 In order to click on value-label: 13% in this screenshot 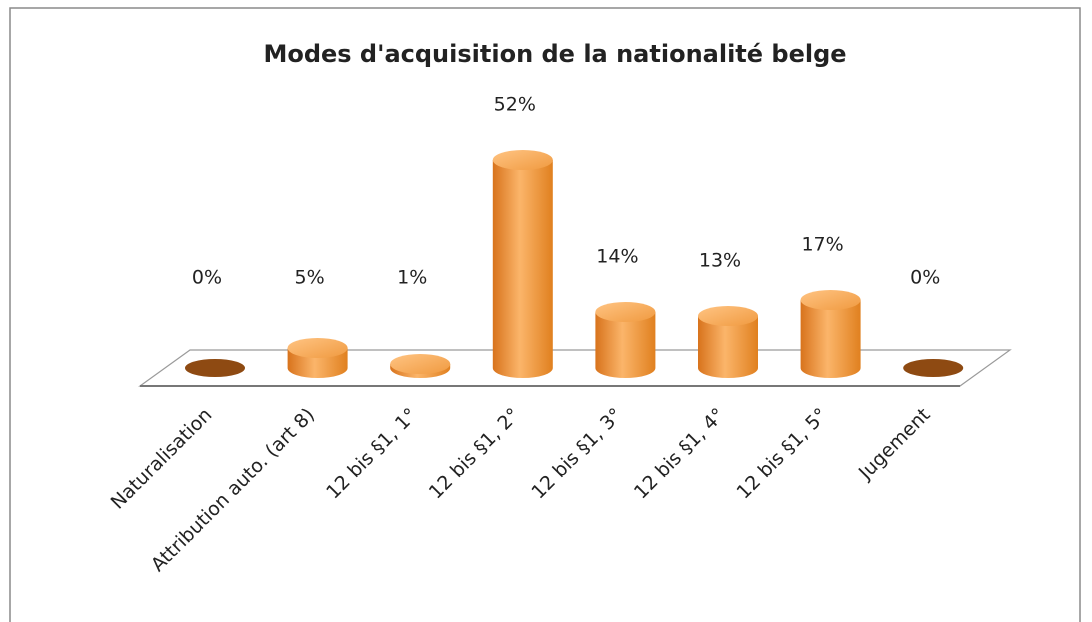, I will do `click(720, 261)`.